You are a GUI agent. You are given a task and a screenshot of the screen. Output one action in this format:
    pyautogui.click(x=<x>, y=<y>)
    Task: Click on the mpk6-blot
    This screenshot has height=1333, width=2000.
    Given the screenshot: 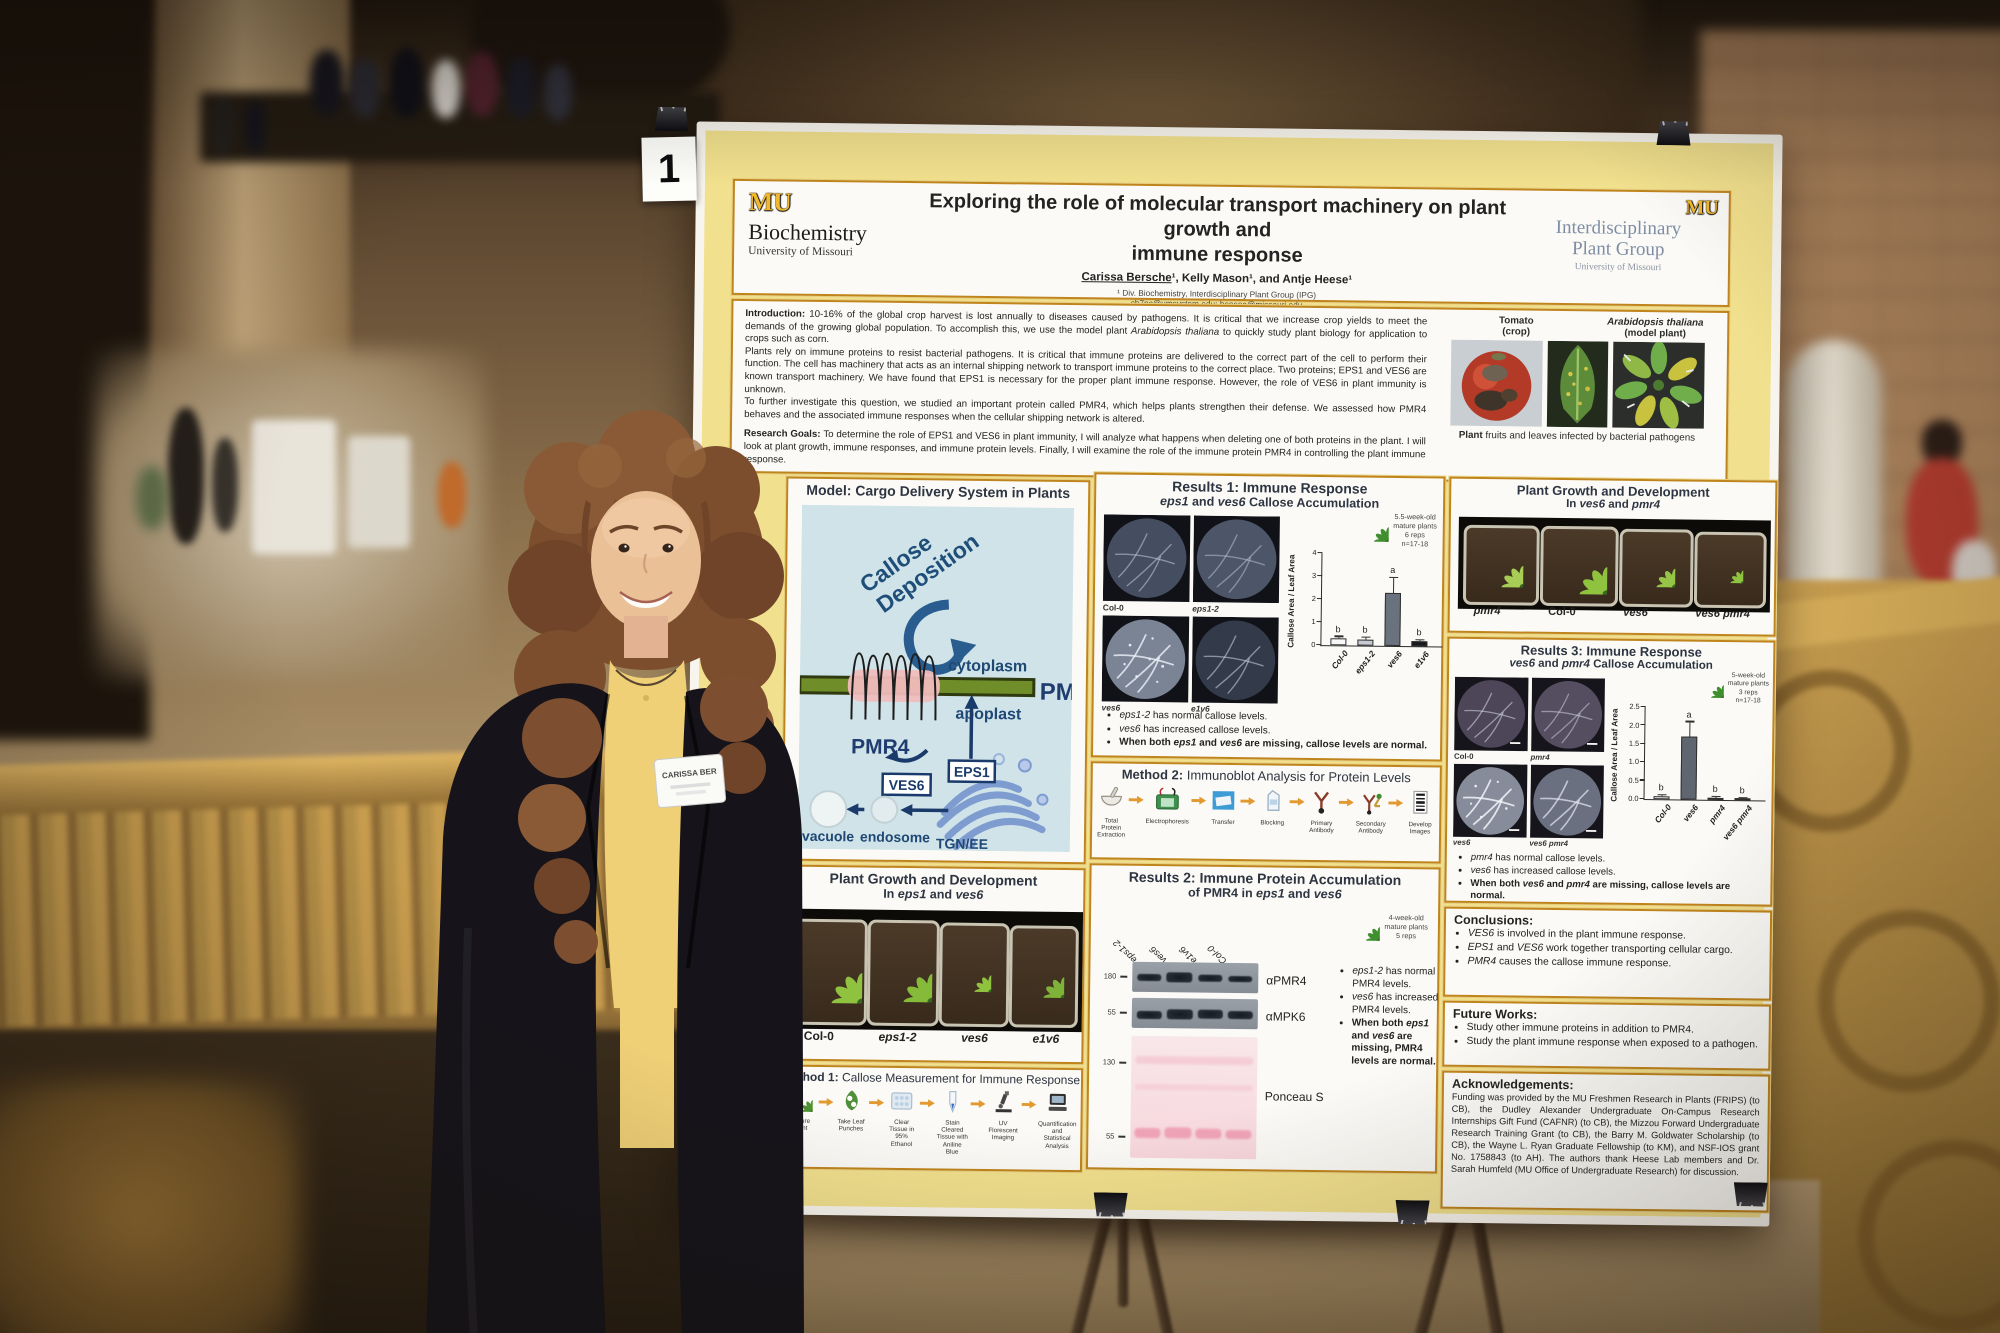 What is the action you would take?
    pyautogui.click(x=1195, y=1013)
    